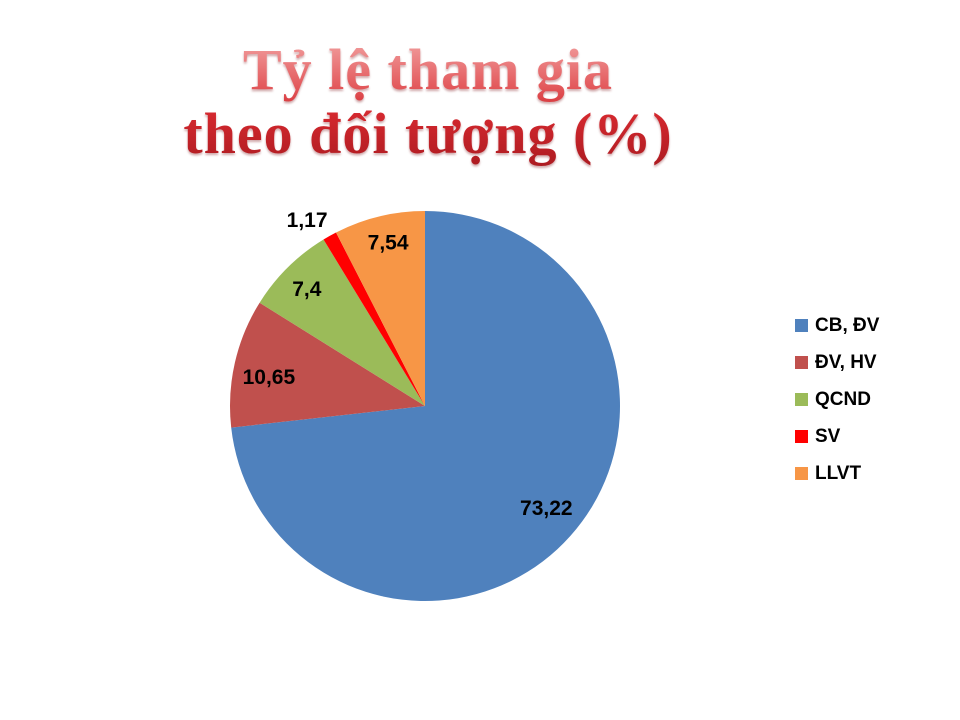  Describe the element at coordinates (801, 325) in the screenshot. I see `legend-swatch-cb-dv` at that location.